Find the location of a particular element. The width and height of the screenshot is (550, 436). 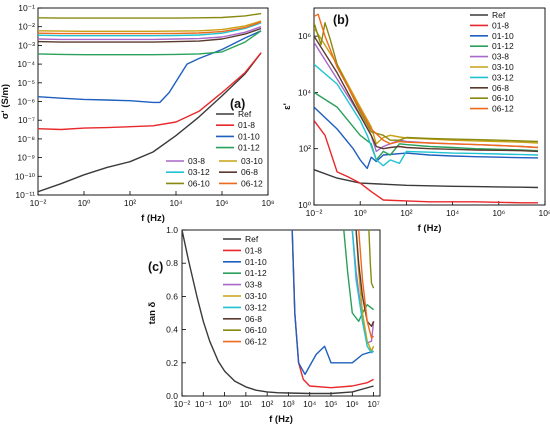

y-tick-label-a: 10⁻¹¹ is located at coordinates (25, 195).